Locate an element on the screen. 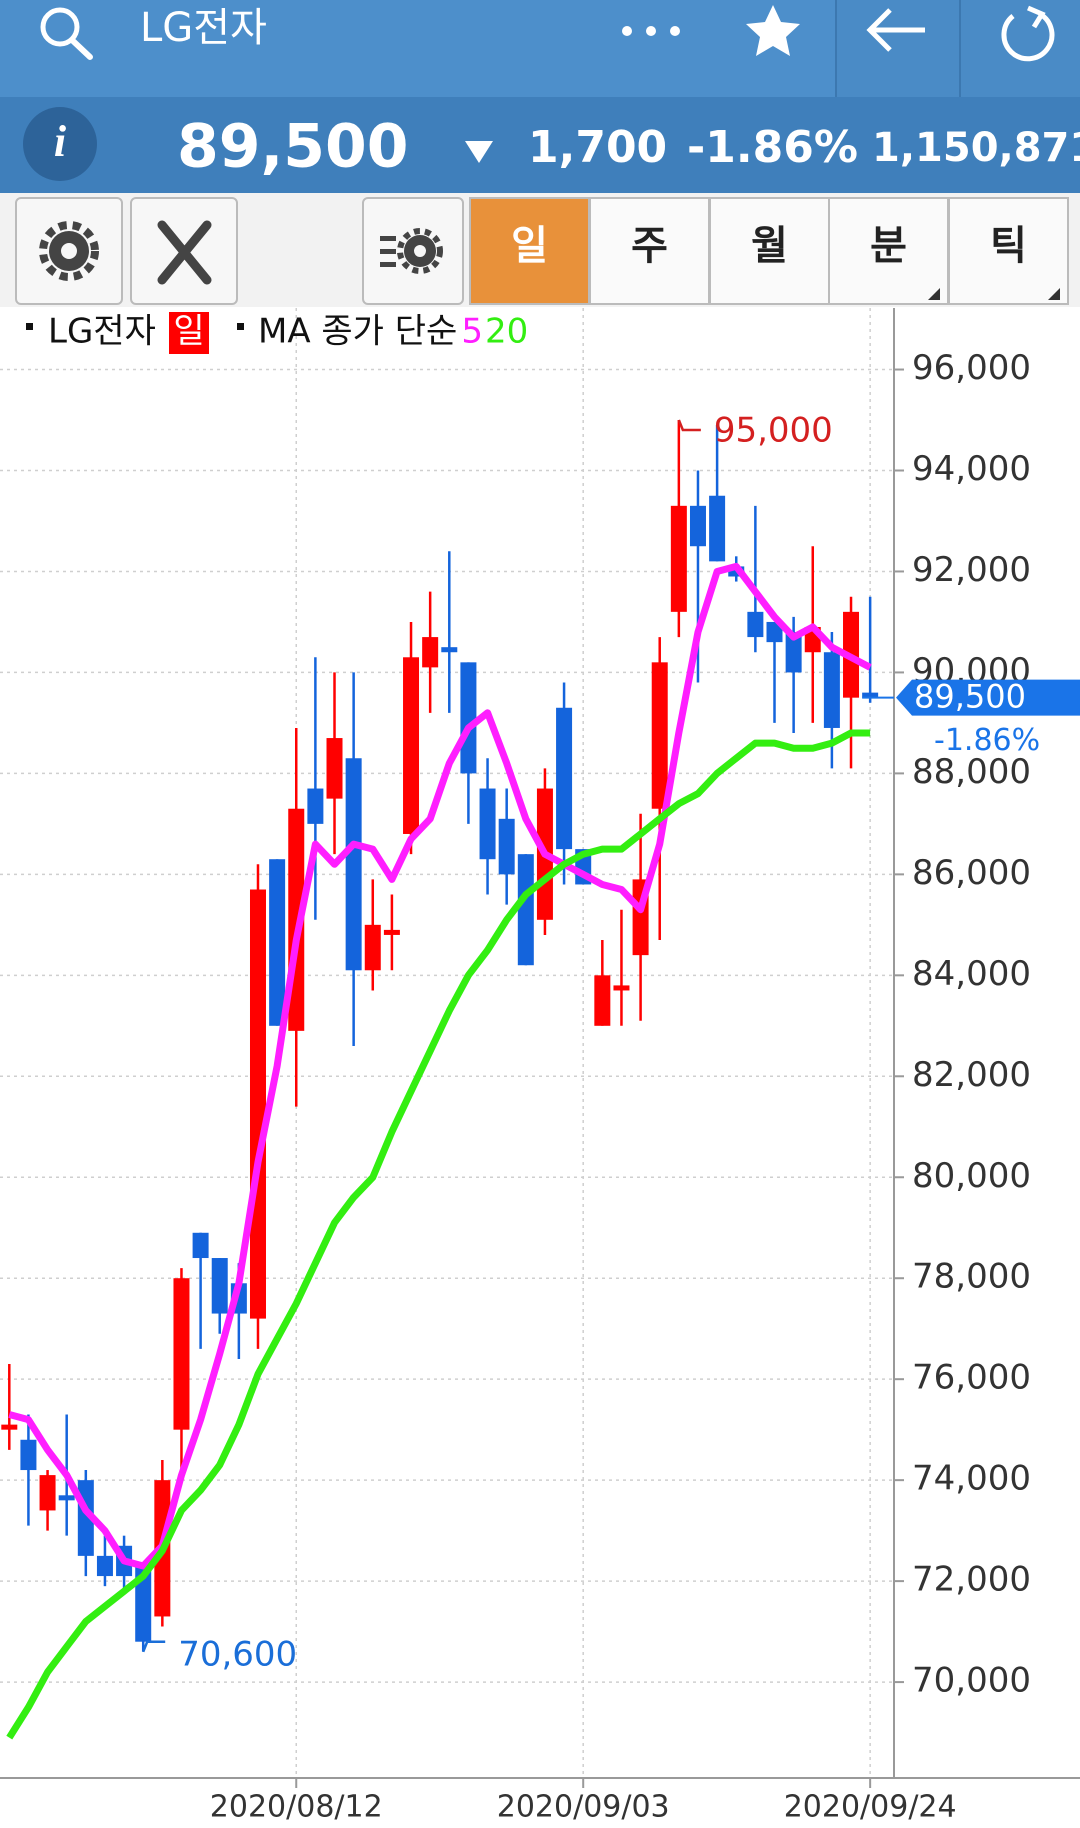 The image size is (1080, 1828). y-tick-label: 88,000 is located at coordinates (971, 772).